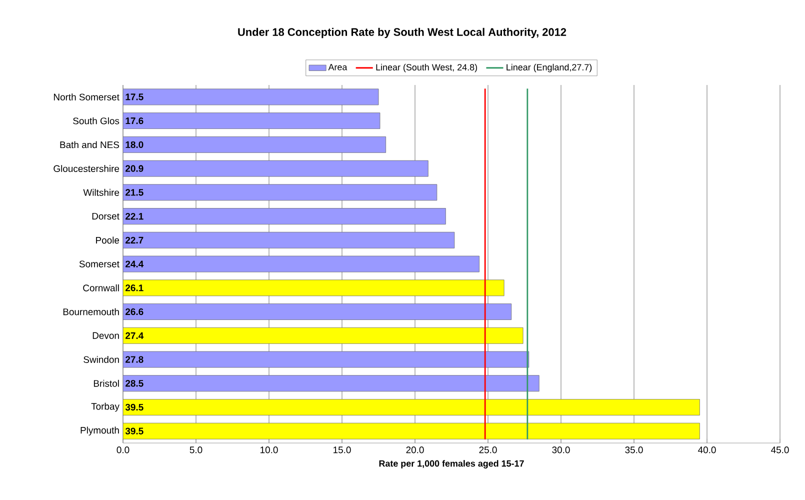 This screenshot has width=805, height=500. What do you see at coordinates (105, 407) in the screenshot?
I see `y-tick-label: Torbay` at bounding box center [105, 407].